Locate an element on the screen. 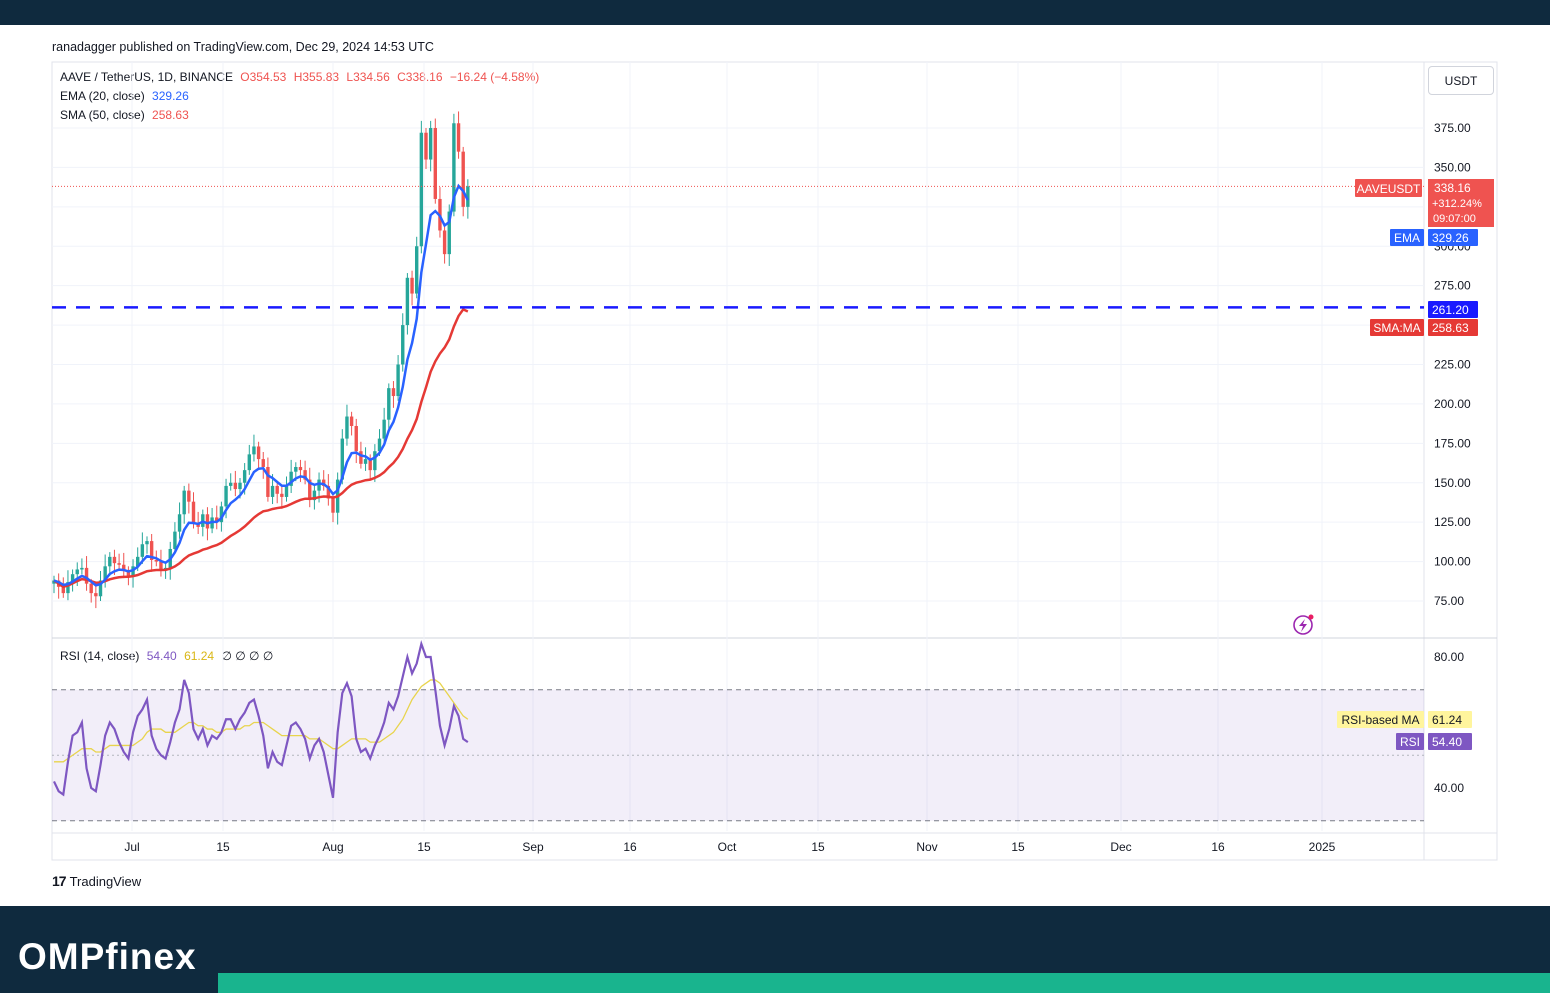 The height and width of the screenshot is (993, 1550). ema-label: EMA (20, close) is located at coordinates (102, 96).